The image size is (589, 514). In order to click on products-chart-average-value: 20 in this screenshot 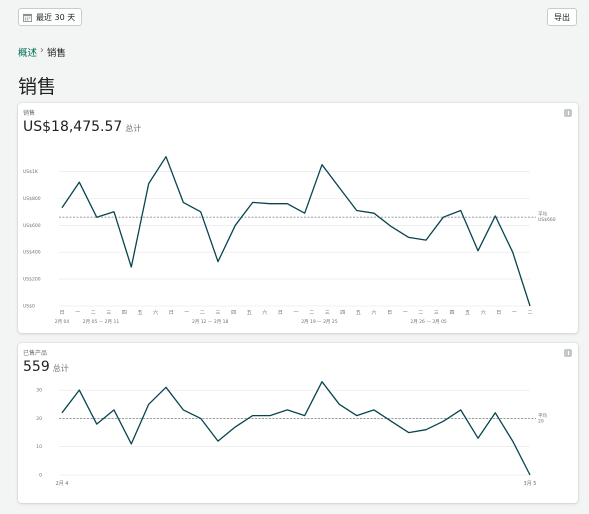, I will do `click(541, 421)`.